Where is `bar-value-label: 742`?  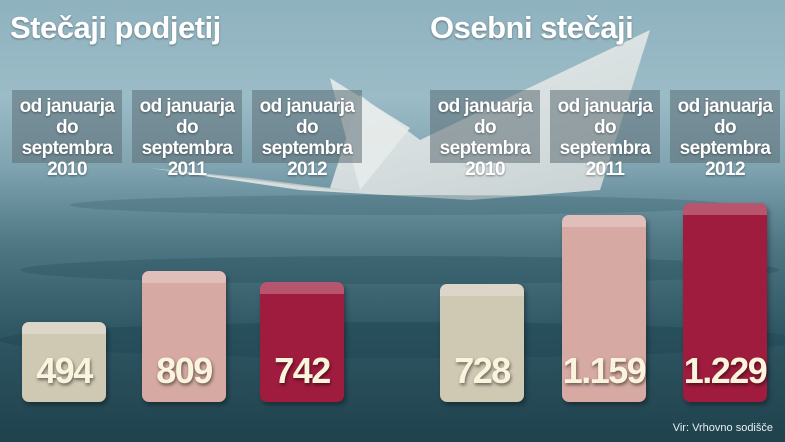
bar-value-label: 742 is located at coordinates (302, 370).